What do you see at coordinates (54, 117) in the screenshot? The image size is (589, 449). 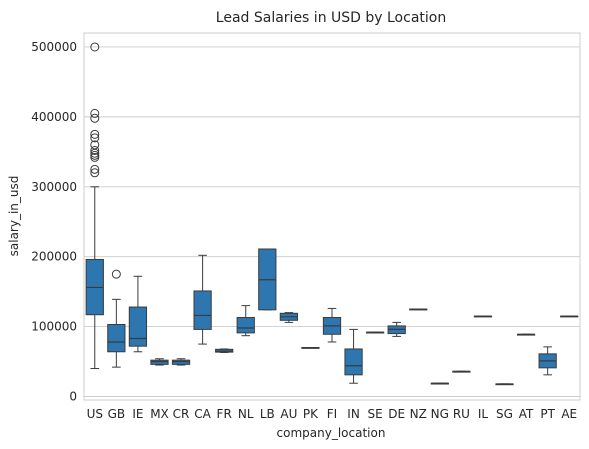 I see `y-tick-label: 400000` at bounding box center [54, 117].